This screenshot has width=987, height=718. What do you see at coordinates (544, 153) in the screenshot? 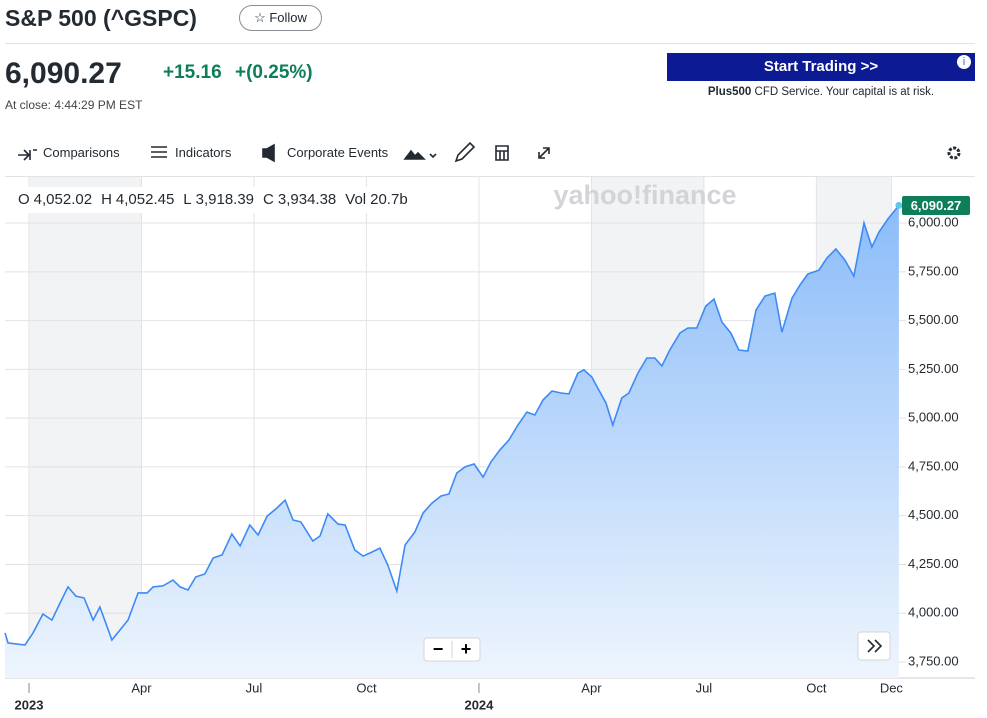
I see `expand-icon` at bounding box center [544, 153].